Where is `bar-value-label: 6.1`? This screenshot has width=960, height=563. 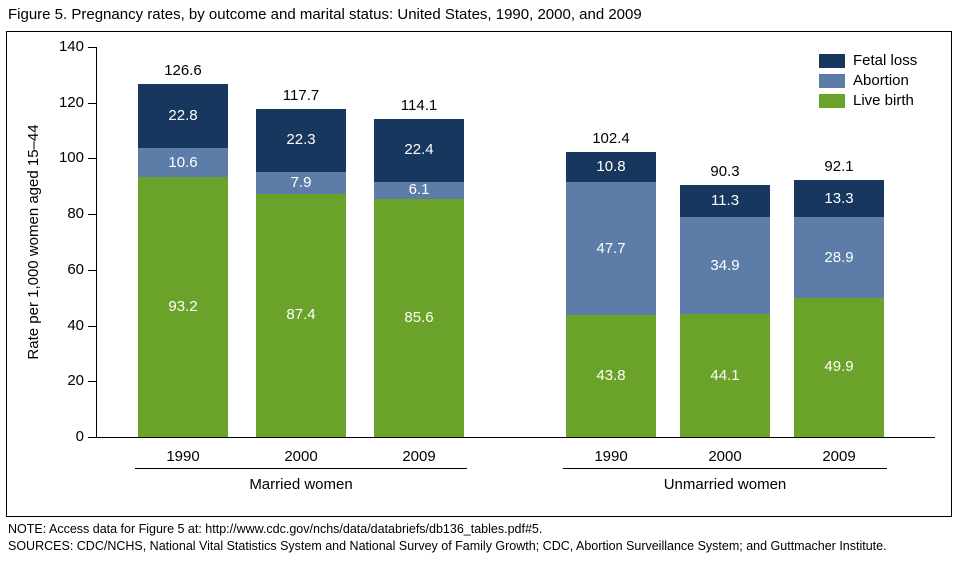 bar-value-label: 6.1 is located at coordinates (419, 190).